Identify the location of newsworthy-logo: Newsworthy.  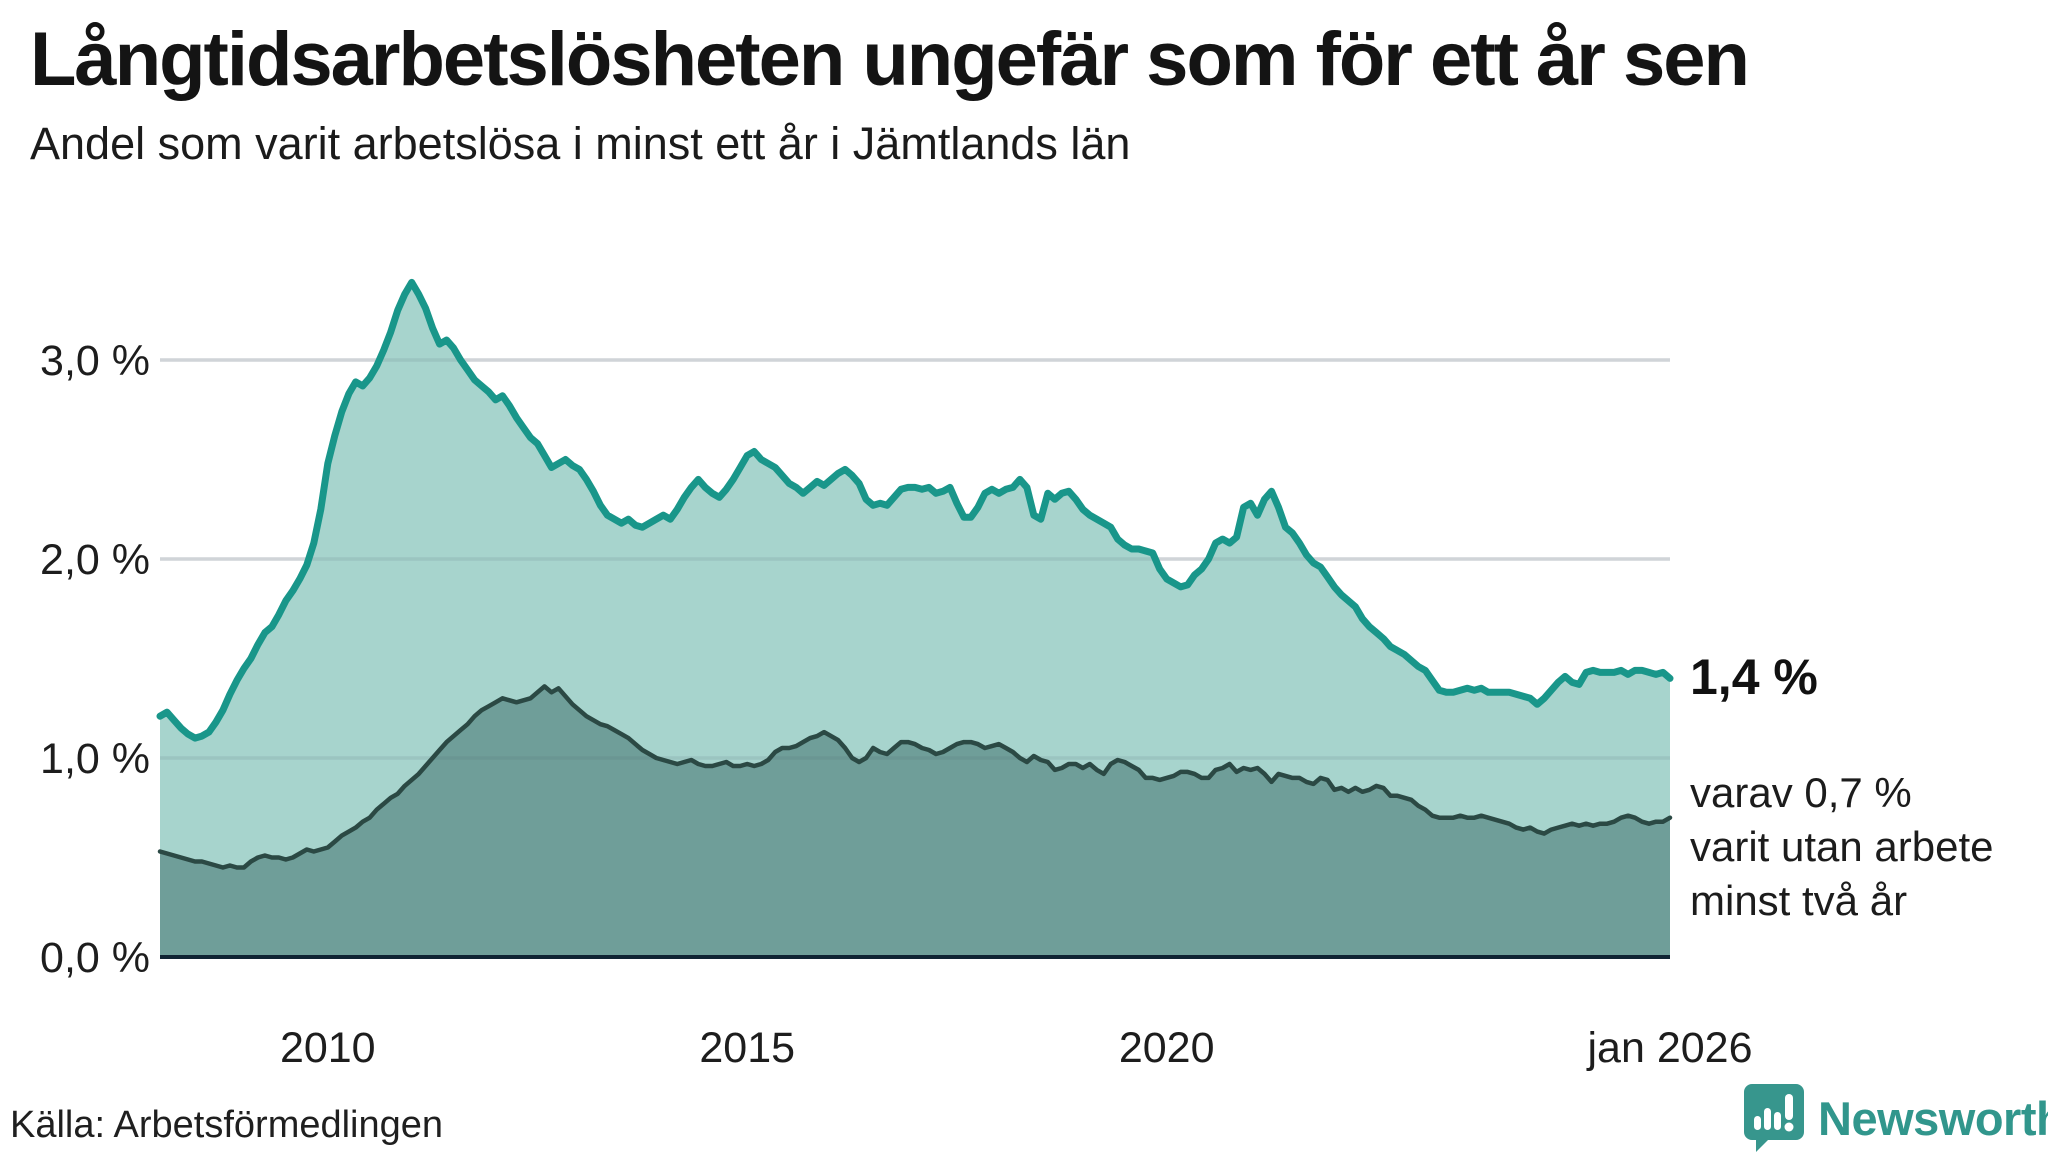
(1895, 1118).